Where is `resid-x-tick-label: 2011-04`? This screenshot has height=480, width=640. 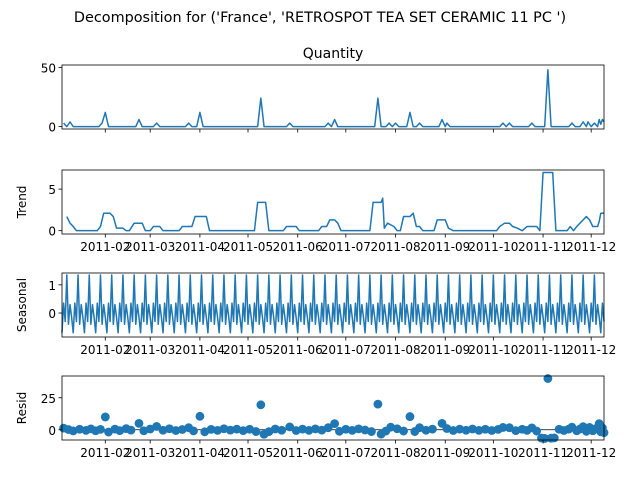
resid-x-tick-label: 2011-04 is located at coordinates (200, 453).